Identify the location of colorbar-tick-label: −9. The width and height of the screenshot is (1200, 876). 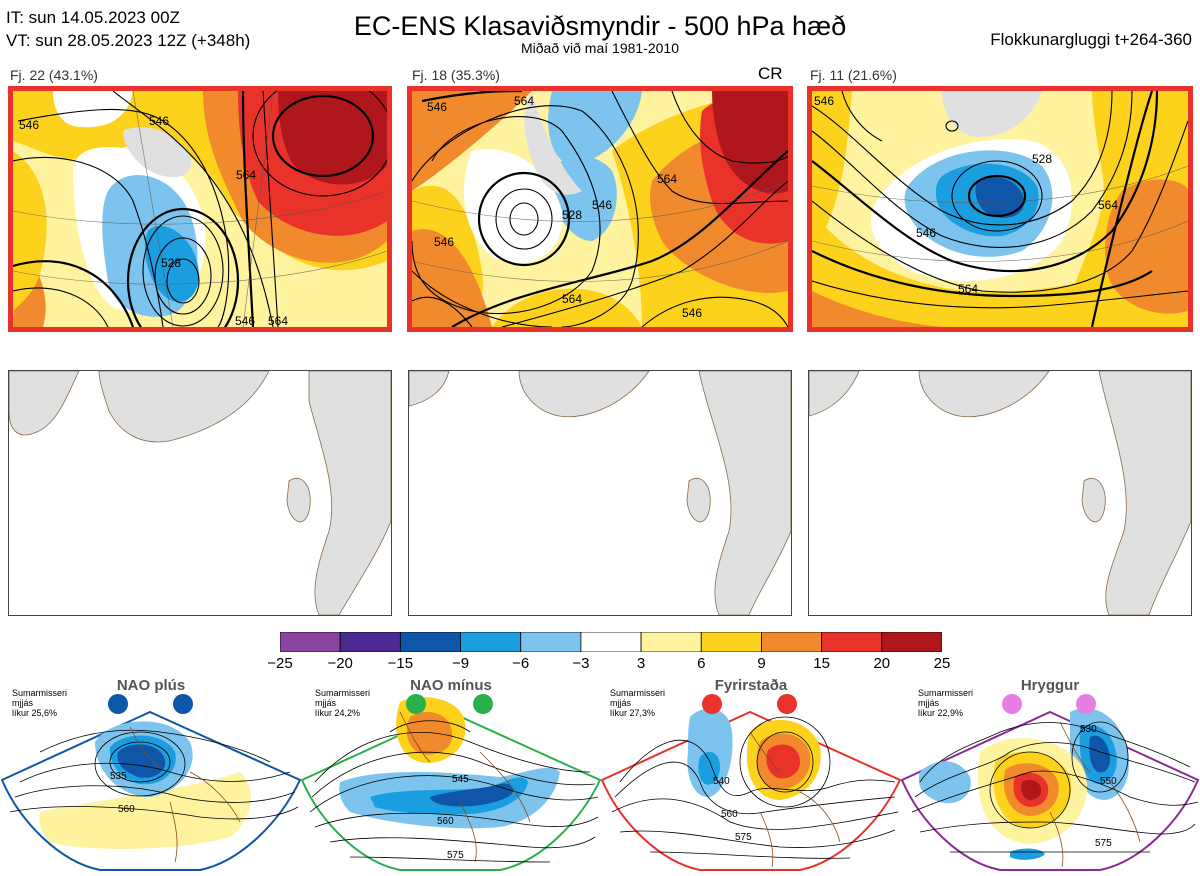
(460, 663).